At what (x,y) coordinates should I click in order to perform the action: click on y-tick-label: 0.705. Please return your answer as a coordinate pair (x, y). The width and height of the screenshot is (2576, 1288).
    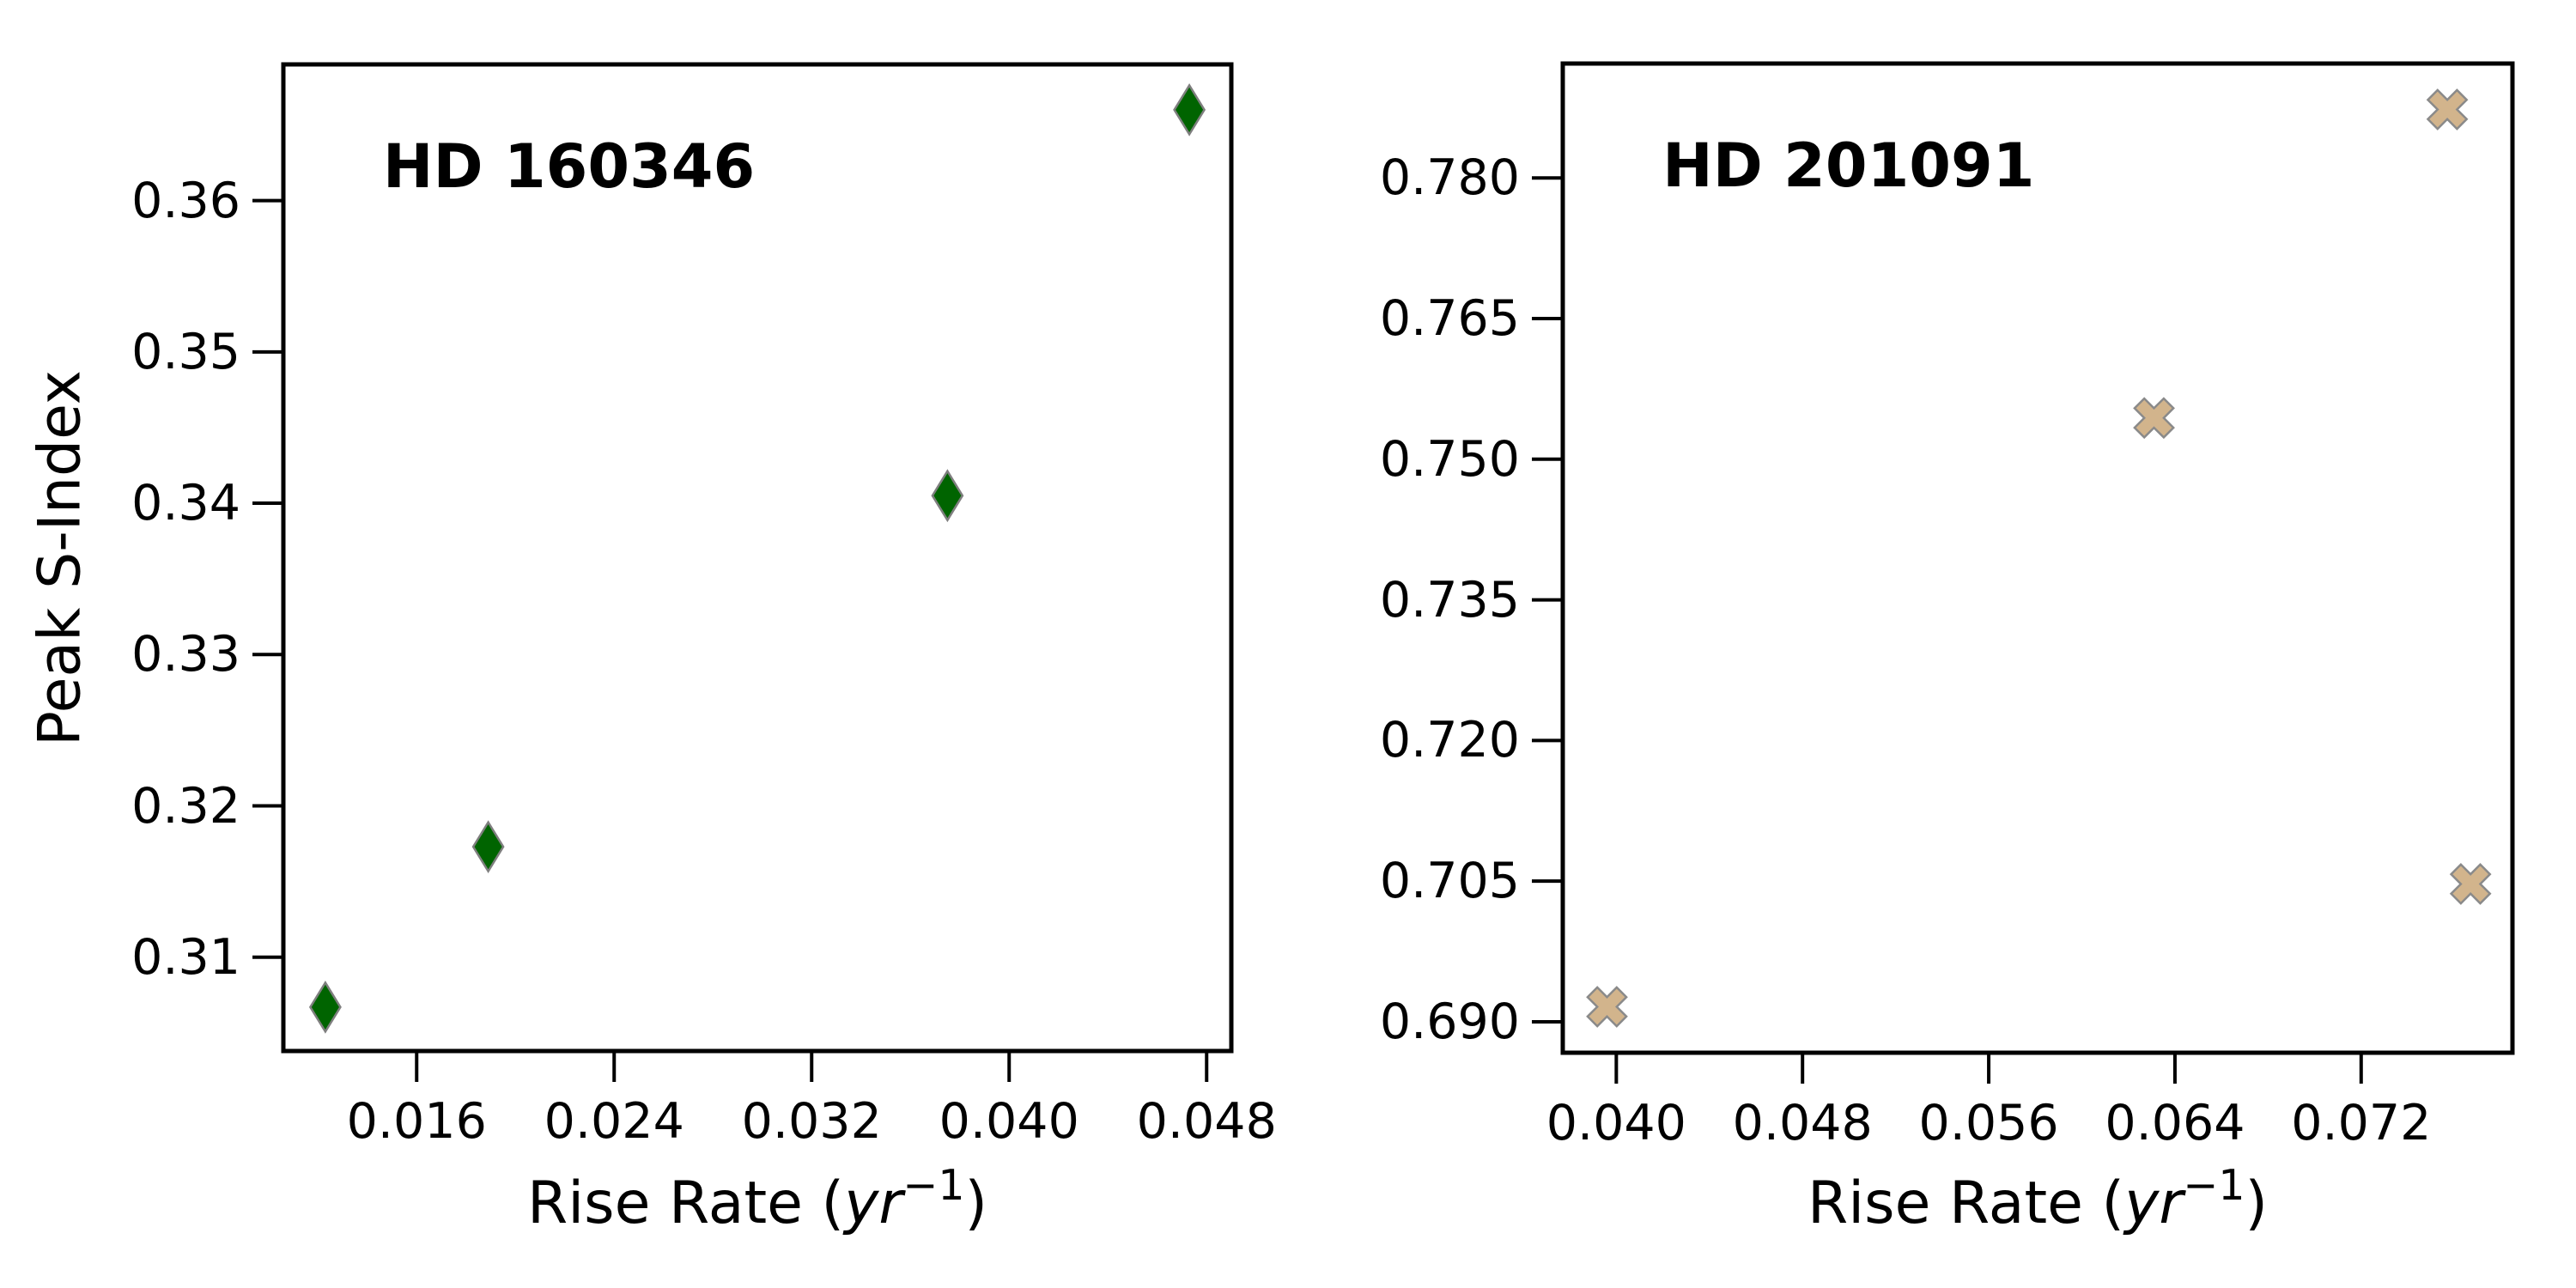
    Looking at the image, I should click on (1449, 881).